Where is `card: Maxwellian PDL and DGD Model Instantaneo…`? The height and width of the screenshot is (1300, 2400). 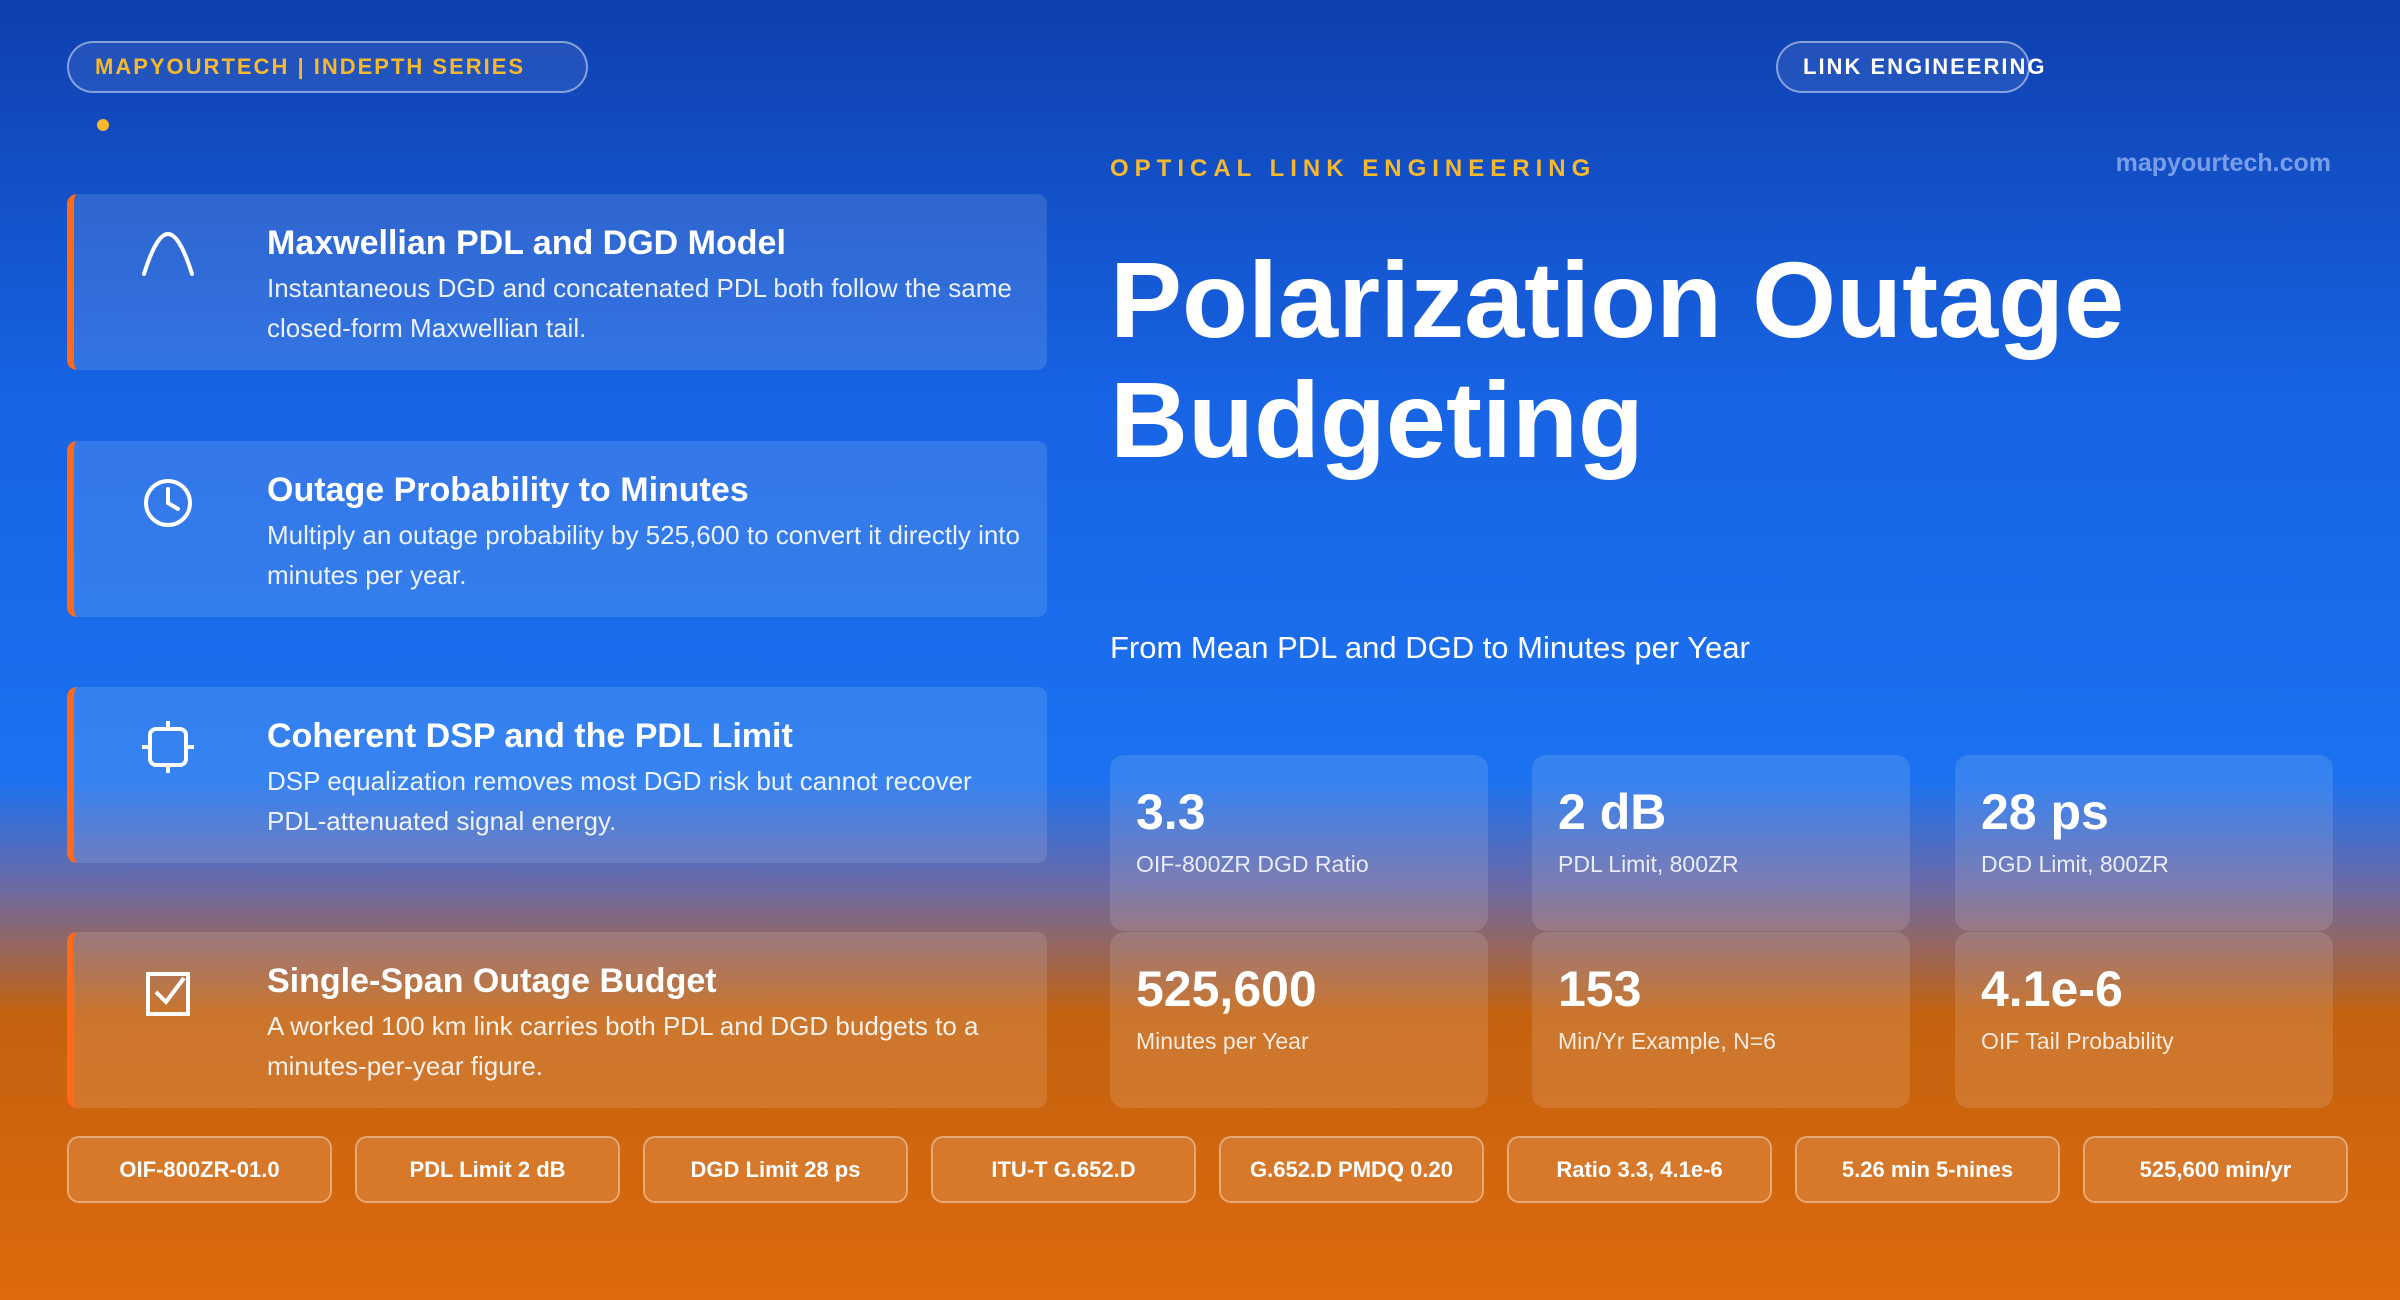
card: Maxwellian PDL and DGD Model Instantaneo… is located at coordinates (557, 282).